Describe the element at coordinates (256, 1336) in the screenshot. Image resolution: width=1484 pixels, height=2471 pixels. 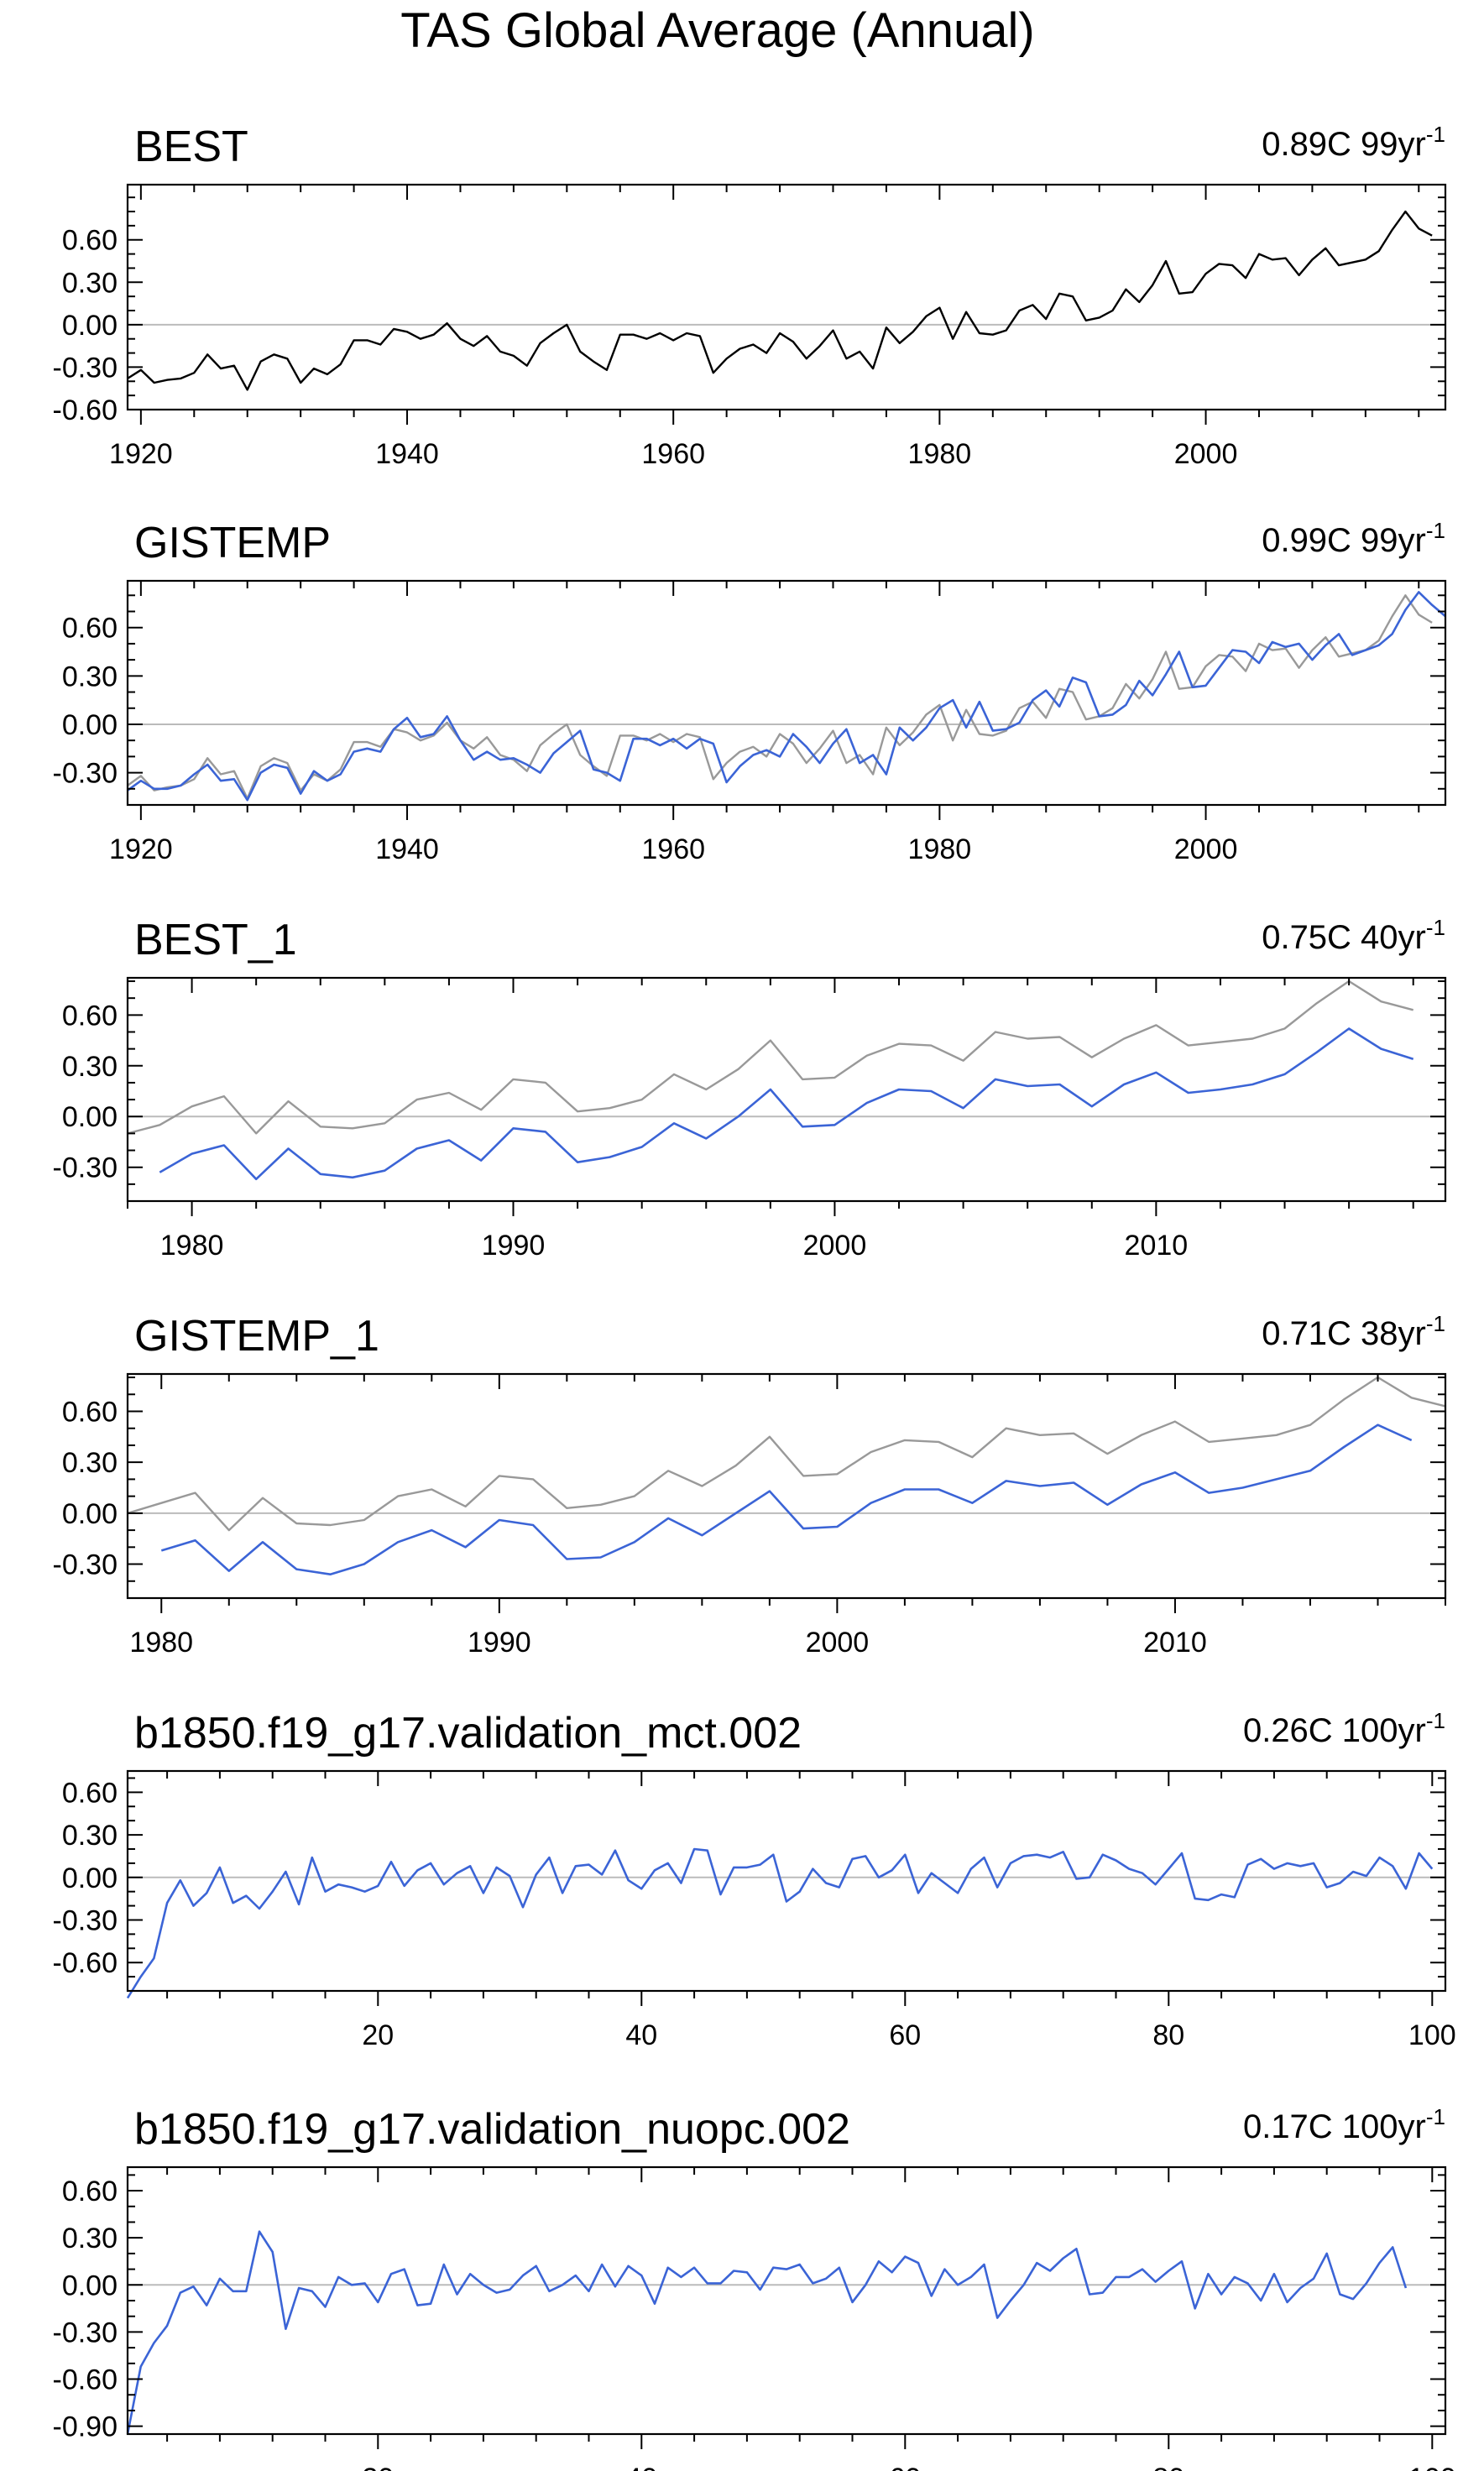
I see `panel-title: GISTEMP_1` at that location.